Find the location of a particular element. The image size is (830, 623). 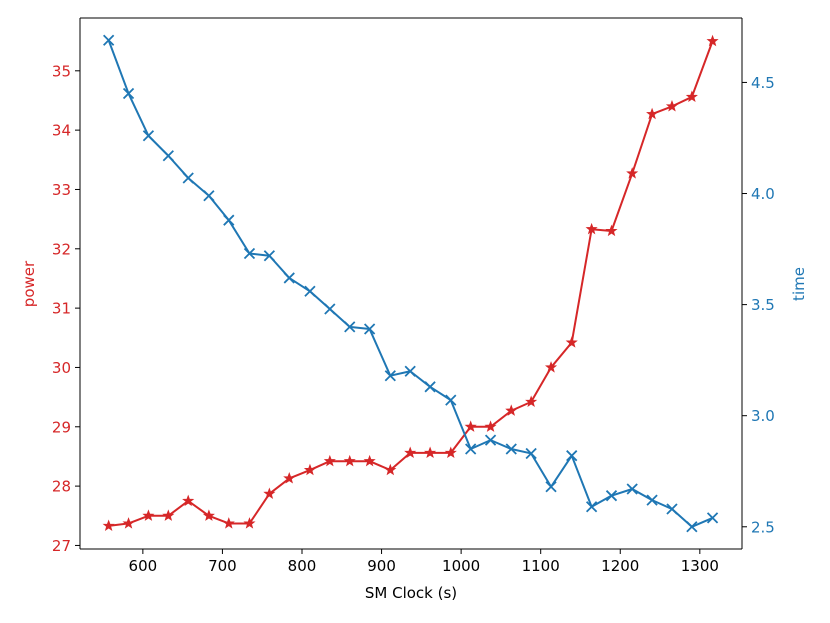

x-tick-label: 1300 is located at coordinates (700, 566).